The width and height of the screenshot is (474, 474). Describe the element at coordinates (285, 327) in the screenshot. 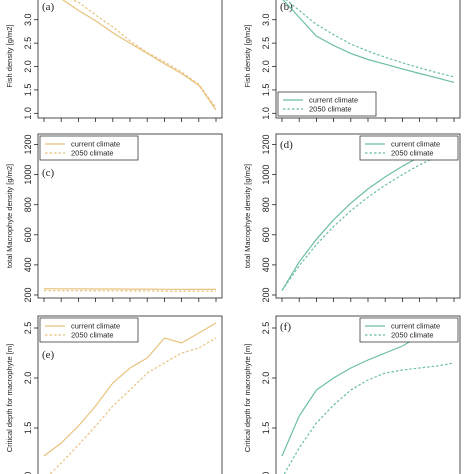

I see `panel-tag: (f)` at that location.